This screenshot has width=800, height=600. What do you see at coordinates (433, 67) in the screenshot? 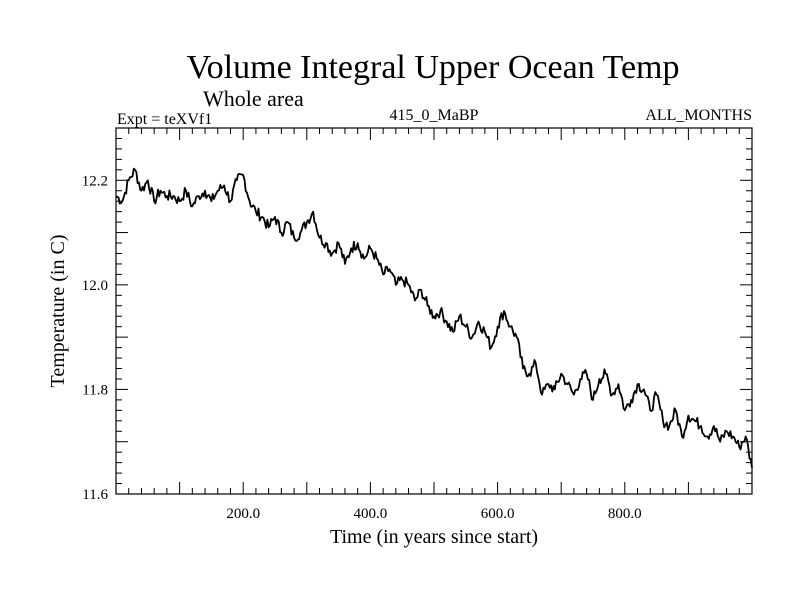
I see `chart-title: Volume Integral Upper Ocean Temp` at bounding box center [433, 67].